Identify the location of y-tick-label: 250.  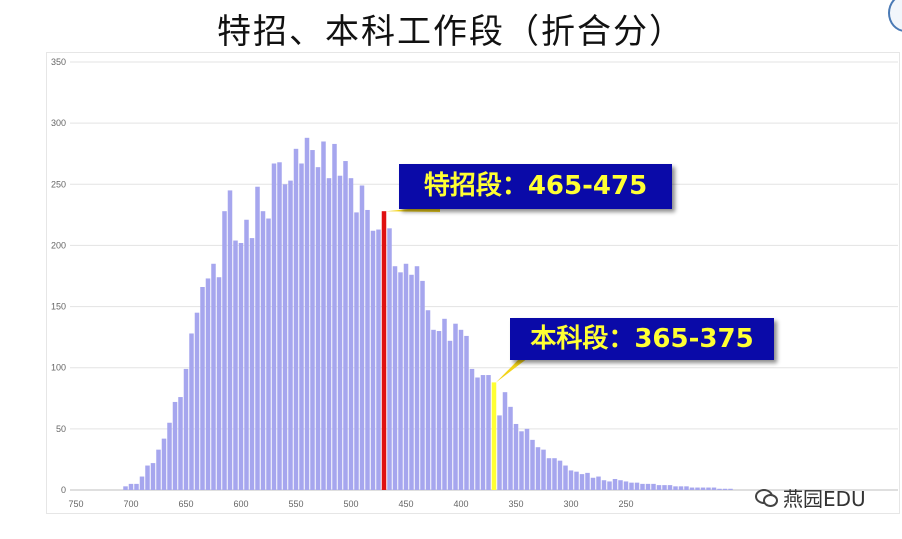
(58, 184).